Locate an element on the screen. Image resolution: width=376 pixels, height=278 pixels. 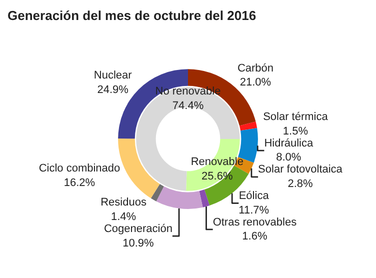
data-label: 11.7% is located at coordinates (254, 210).